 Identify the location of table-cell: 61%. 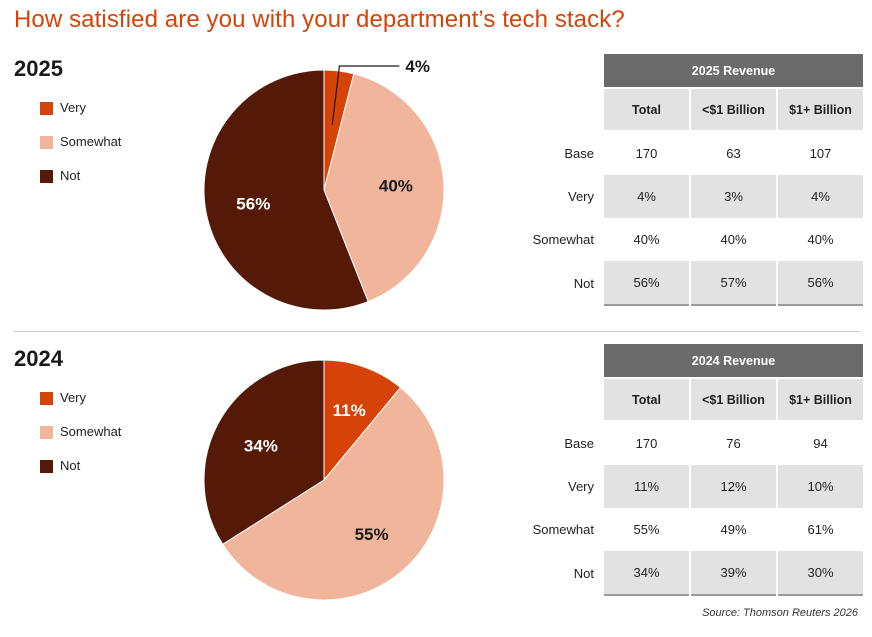
(820, 529).